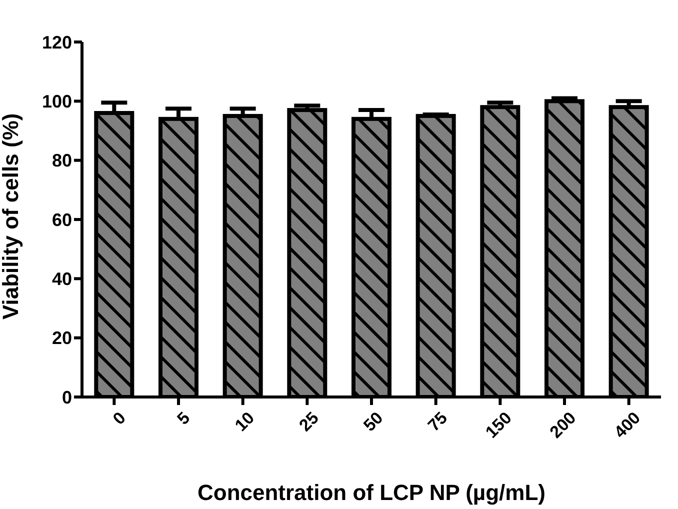  What do you see at coordinates (309, 422) in the screenshot?
I see `x-tick-label: 25` at bounding box center [309, 422].